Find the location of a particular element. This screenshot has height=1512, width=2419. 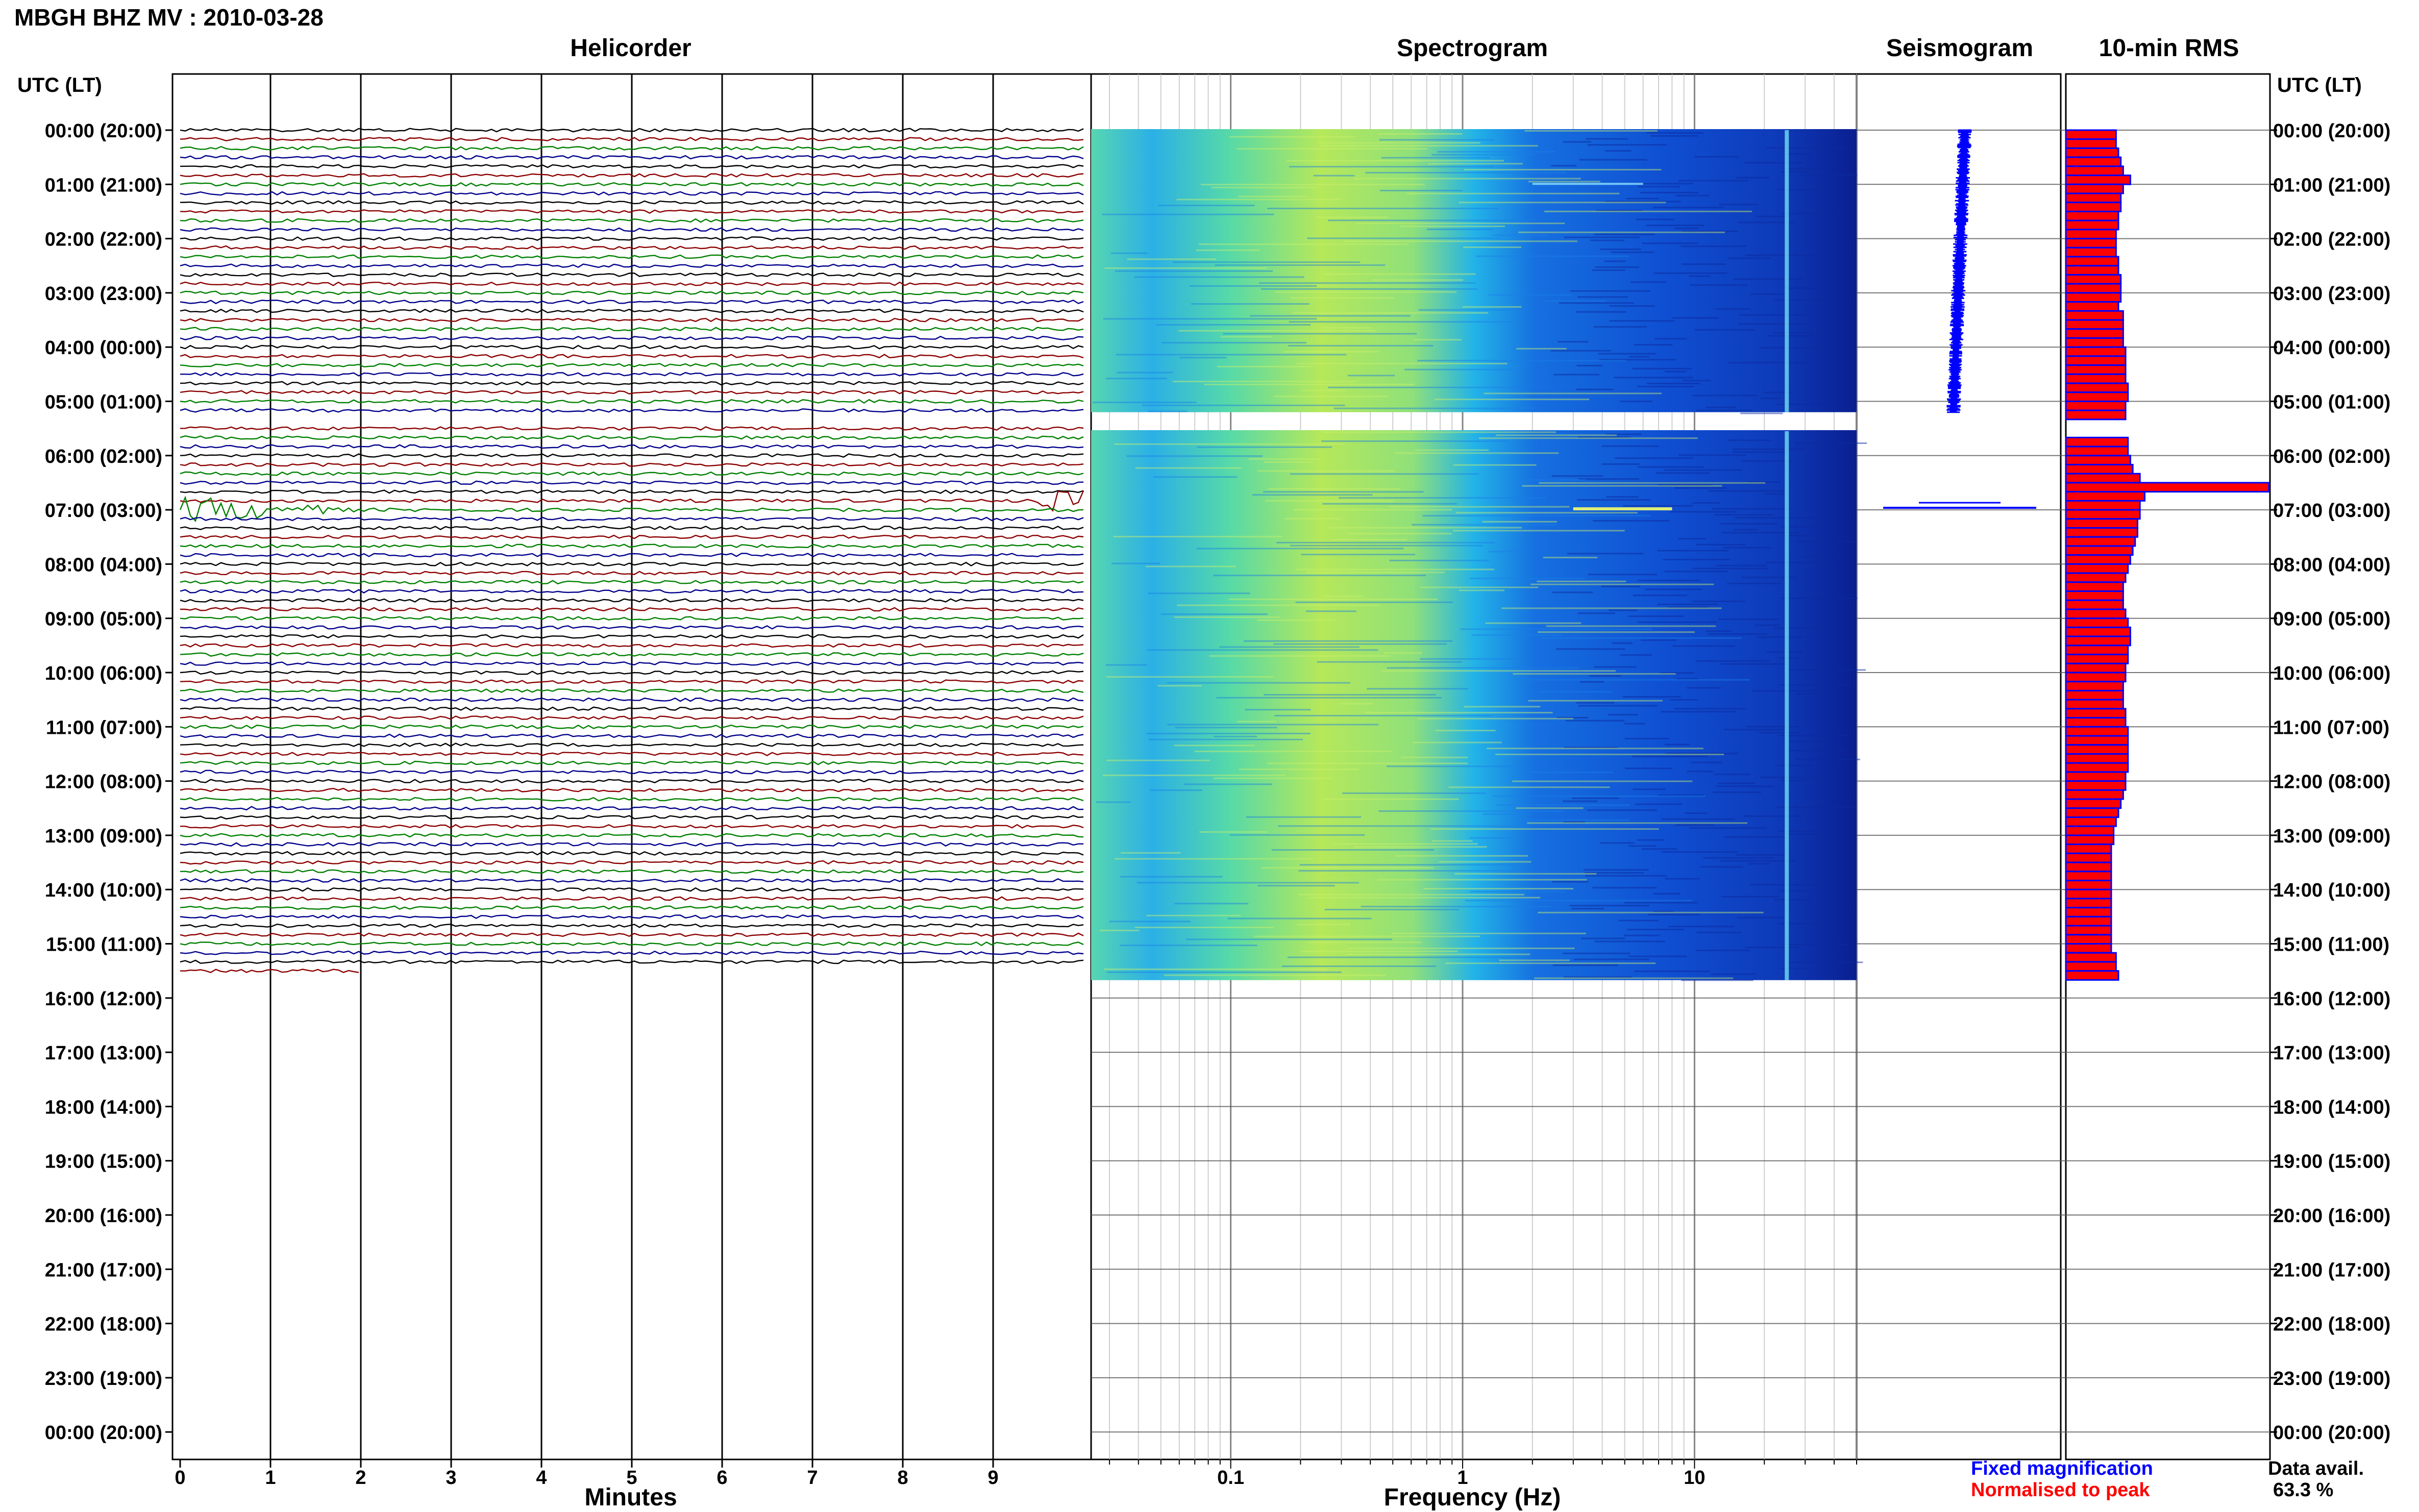

frequency-tick-label: 0.1 is located at coordinates (1230, 1478).